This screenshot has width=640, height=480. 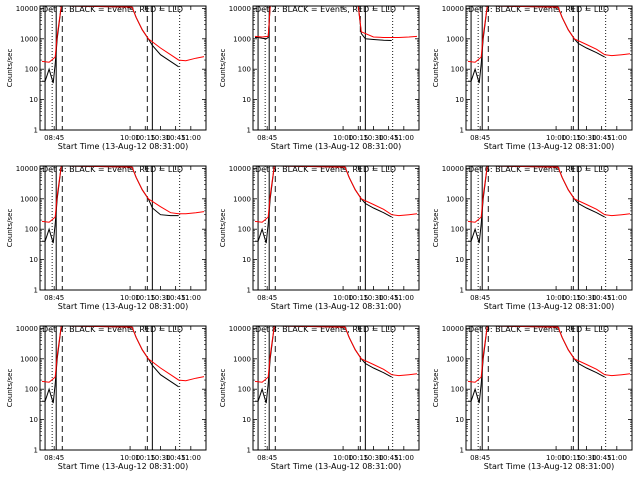 What do you see at coordinates (538, 9) in the screenshot?
I see `panel-title: Det 3: BLACK = Events, RED = LLD` at bounding box center [538, 9].